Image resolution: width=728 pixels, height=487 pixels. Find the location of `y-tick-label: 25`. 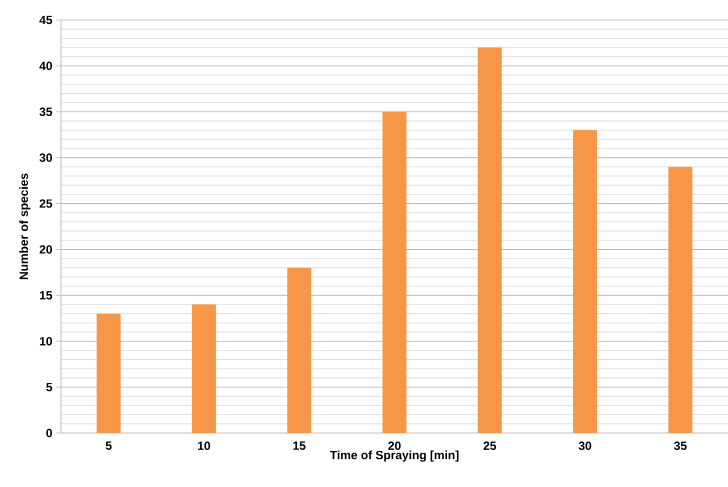

y-tick-label: 25 is located at coordinates (46, 203).